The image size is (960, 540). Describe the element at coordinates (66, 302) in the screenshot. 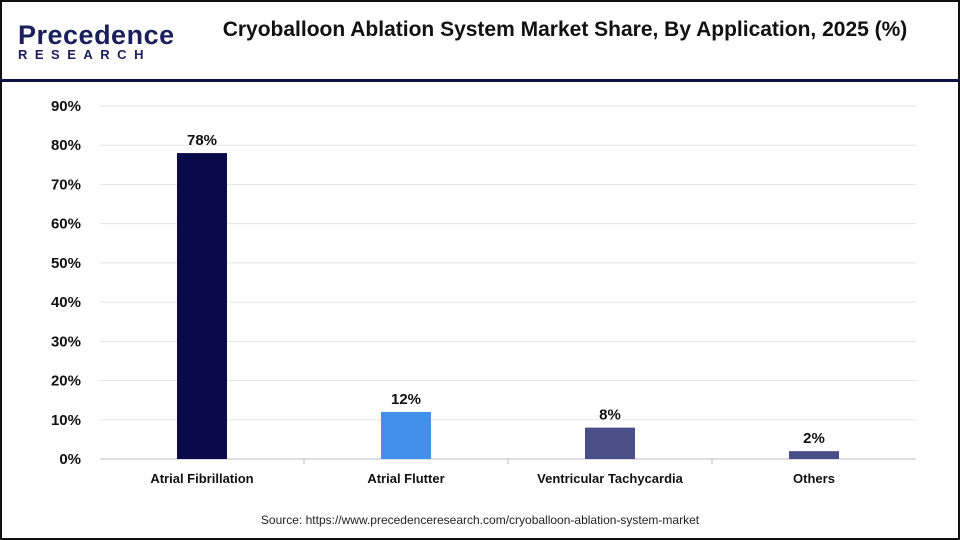

I see `y-tick-label: 40%` at that location.